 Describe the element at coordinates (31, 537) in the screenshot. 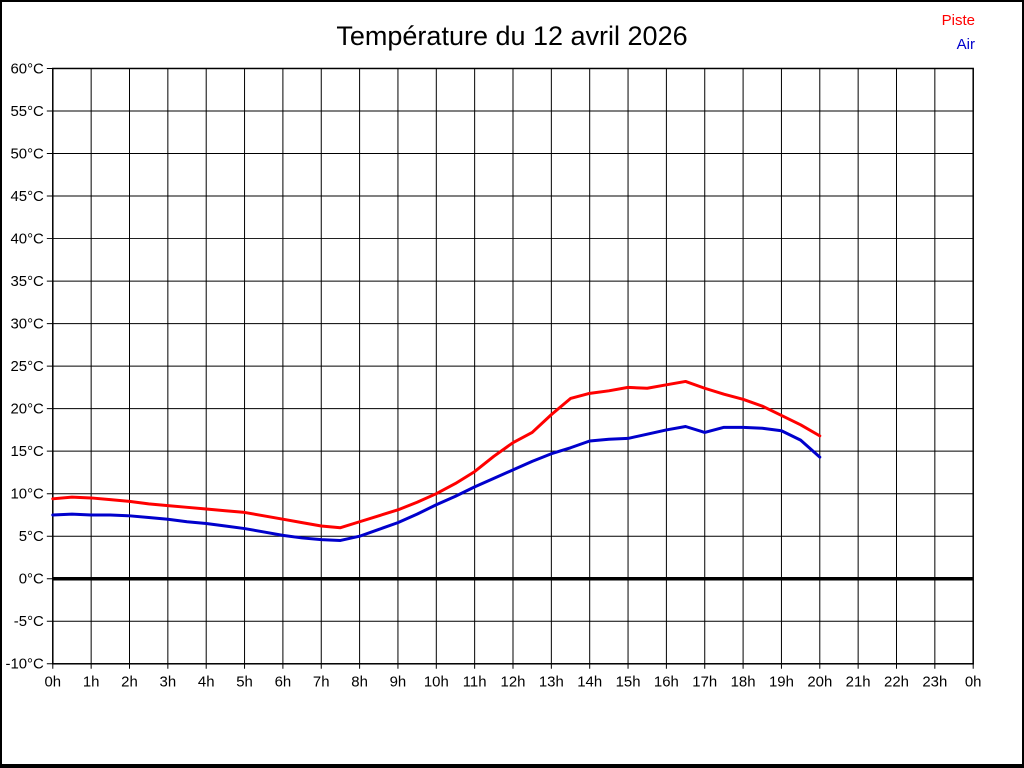

I see `svg-text: 5°C` at that location.